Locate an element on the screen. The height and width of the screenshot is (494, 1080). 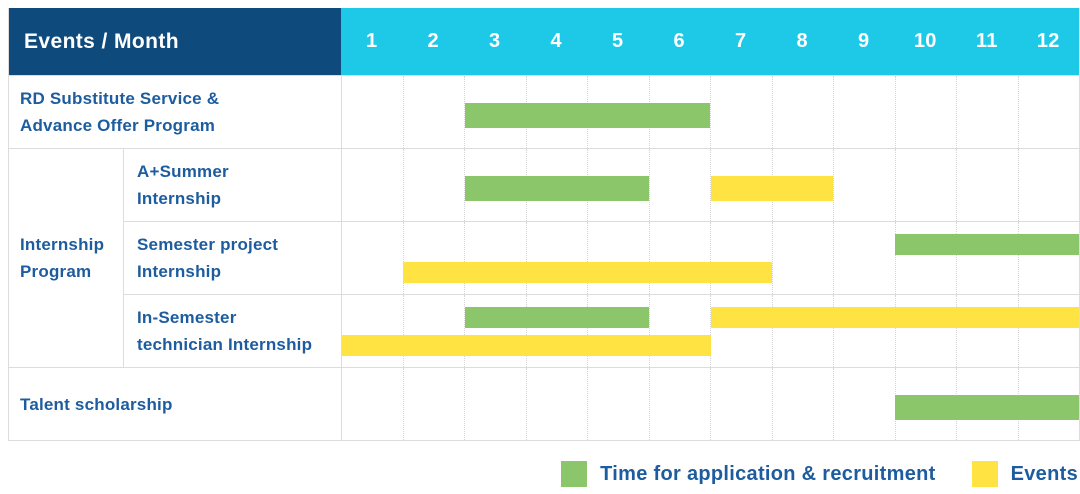
timeline-row-a-plus-summer-internship is located at coordinates (710, 184).